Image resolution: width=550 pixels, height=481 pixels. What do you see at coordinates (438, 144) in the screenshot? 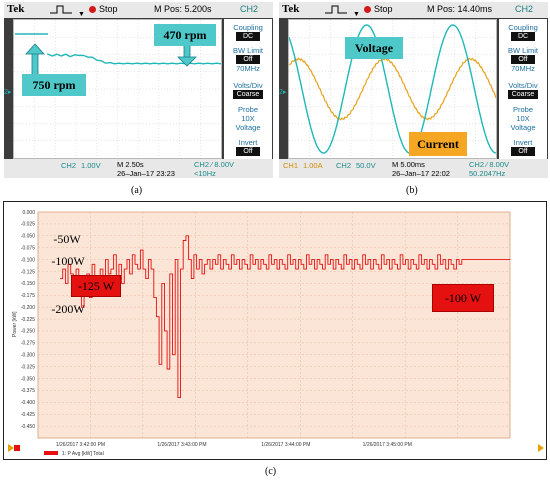
I see `label-current: Current` at bounding box center [438, 144].